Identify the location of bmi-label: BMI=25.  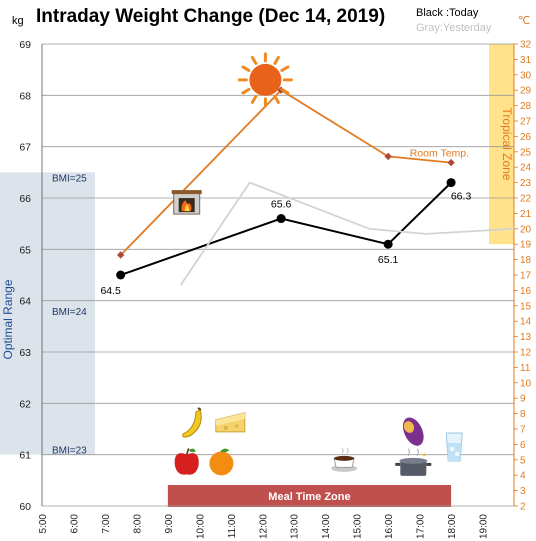
(69, 178).